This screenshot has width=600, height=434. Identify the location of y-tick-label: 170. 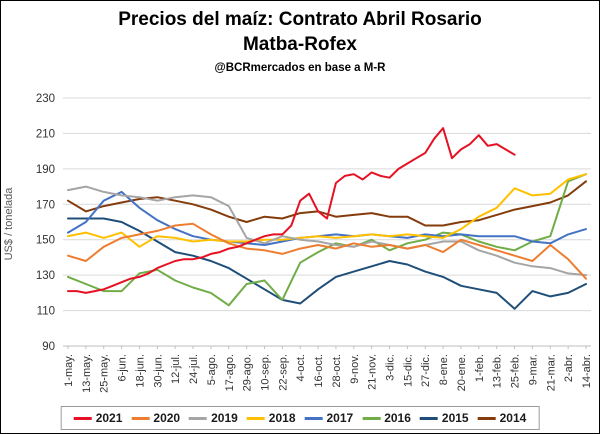
(45, 205).